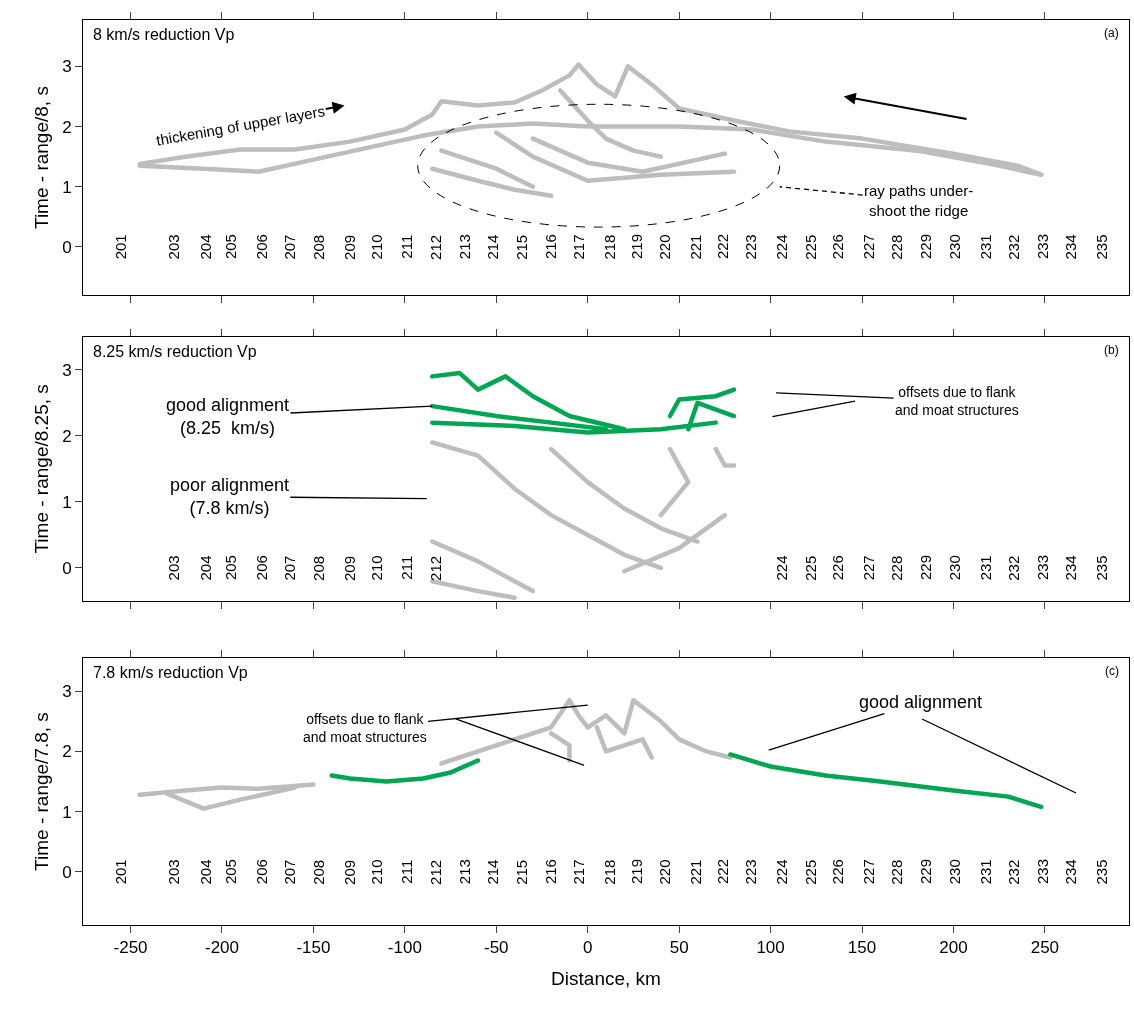 The image size is (1134, 1020). Describe the element at coordinates (1112, 671) in the screenshot. I see `annotation: (c)` at that location.